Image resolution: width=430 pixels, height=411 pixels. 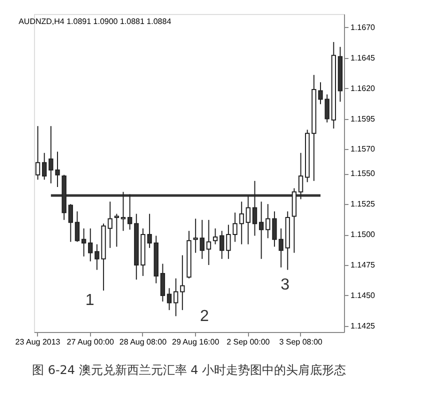 I want to click on chart-title: AUDNZD,H4 1.0891 1.0900 1.0881 1.0884, so click(x=95, y=21).